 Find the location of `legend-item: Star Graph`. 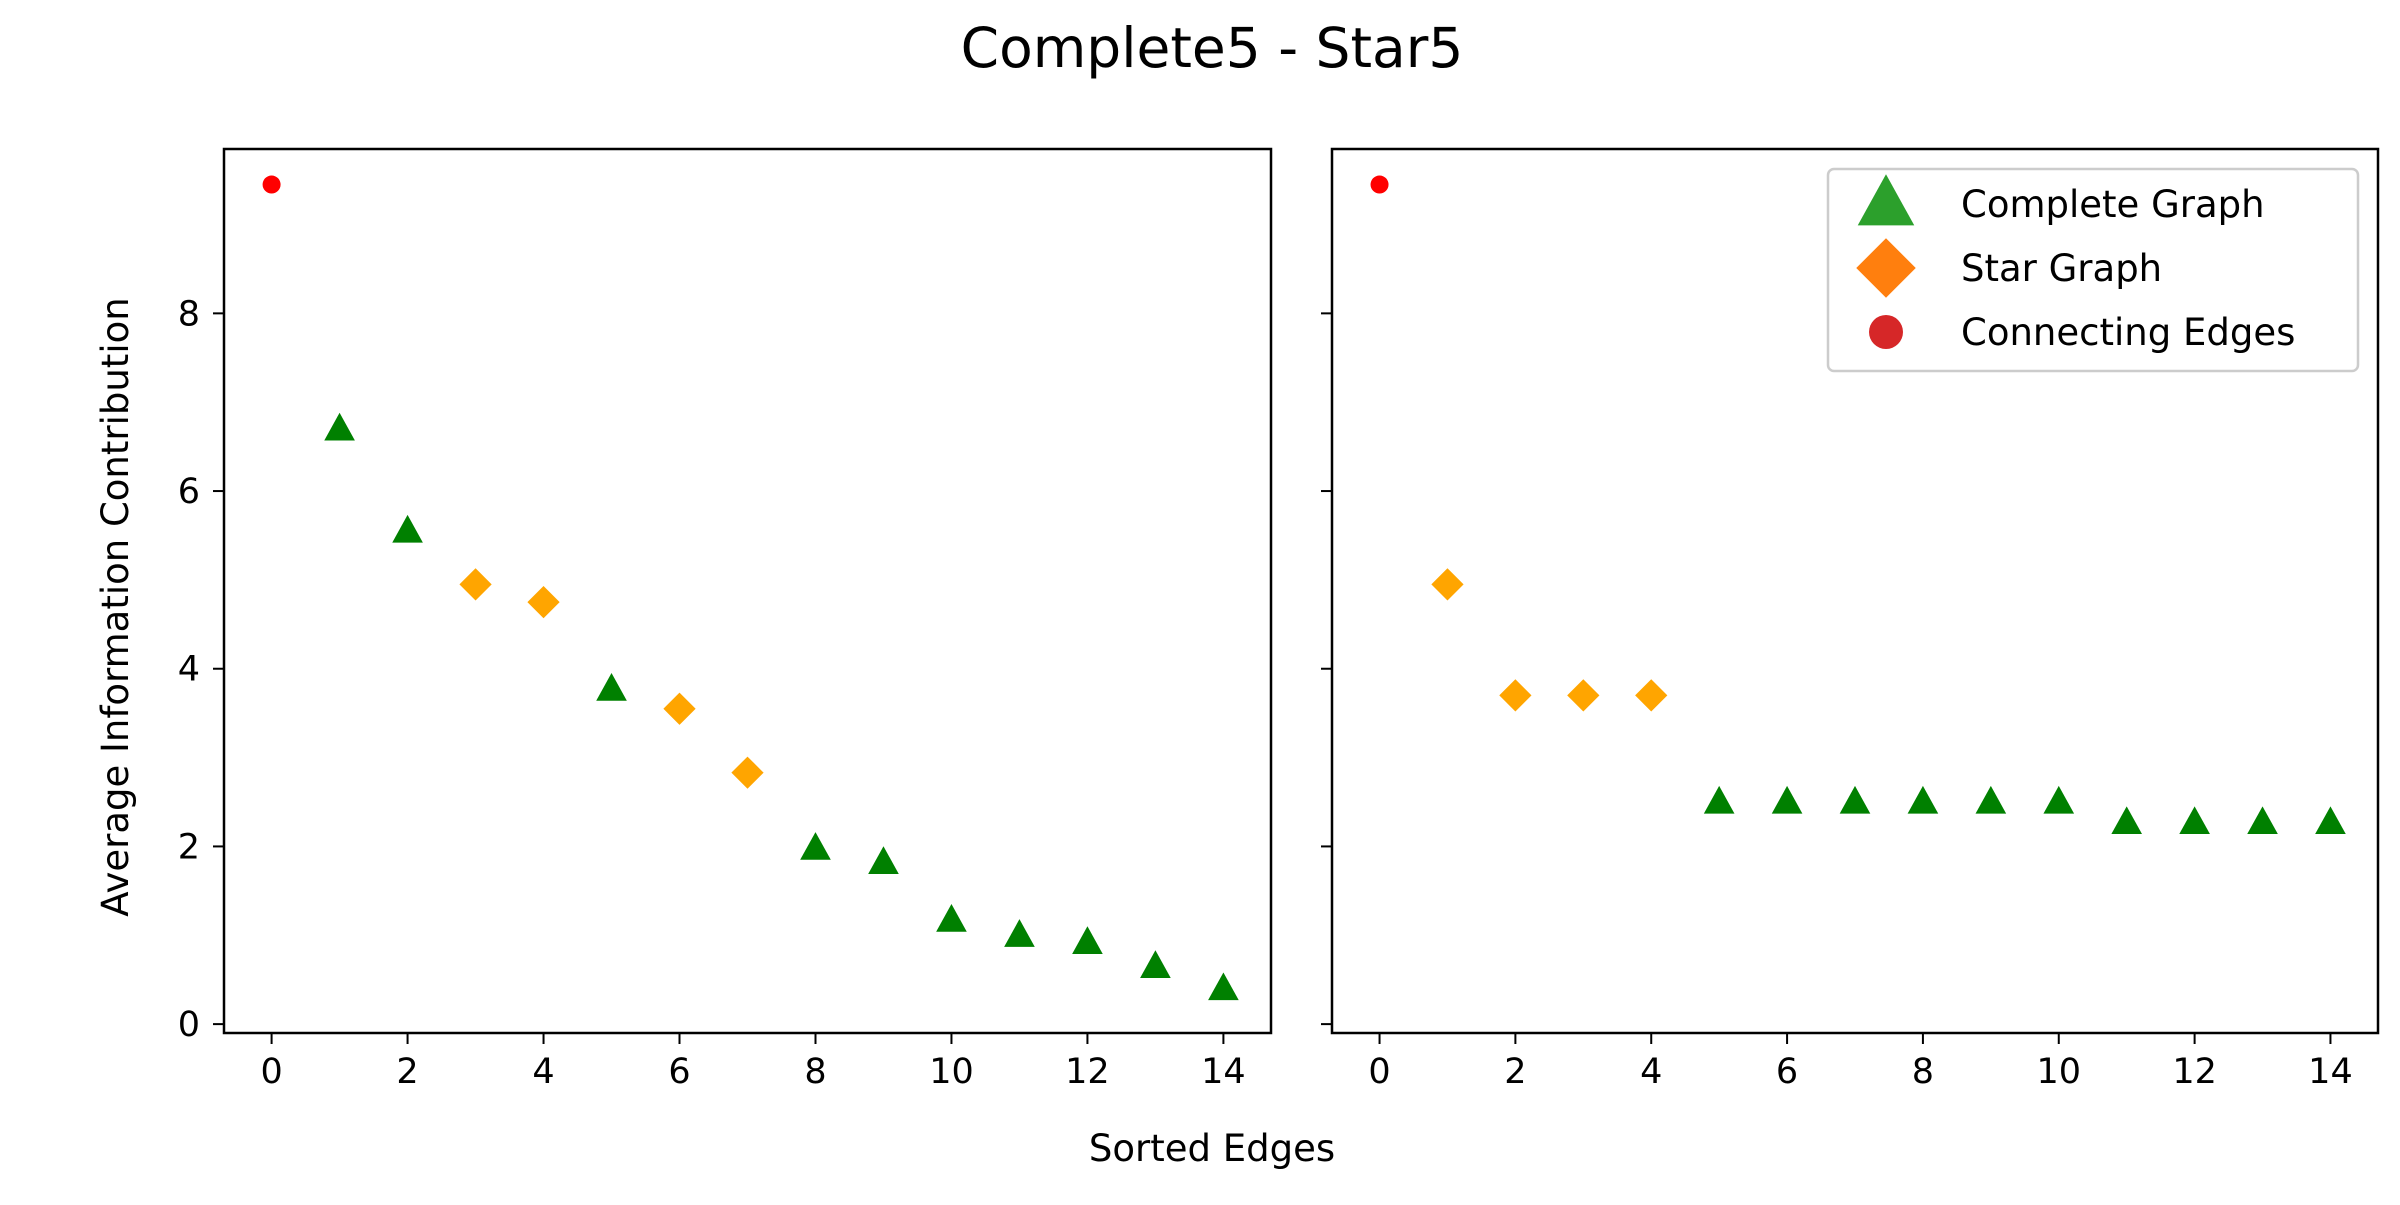

legend-item: Star Graph is located at coordinates (2009, 268).